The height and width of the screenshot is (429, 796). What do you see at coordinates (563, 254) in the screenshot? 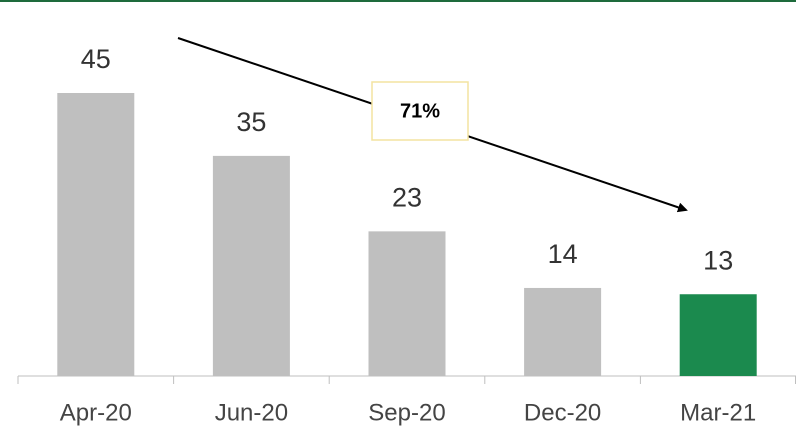
I see `value-label: 14` at bounding box center [563, 254].